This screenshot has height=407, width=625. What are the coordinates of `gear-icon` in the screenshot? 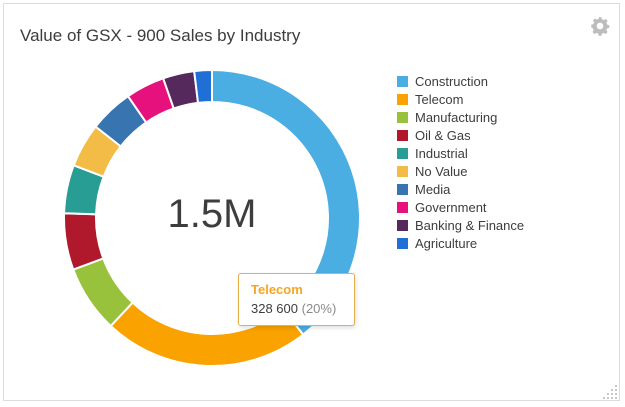 It's located at (600, 26).